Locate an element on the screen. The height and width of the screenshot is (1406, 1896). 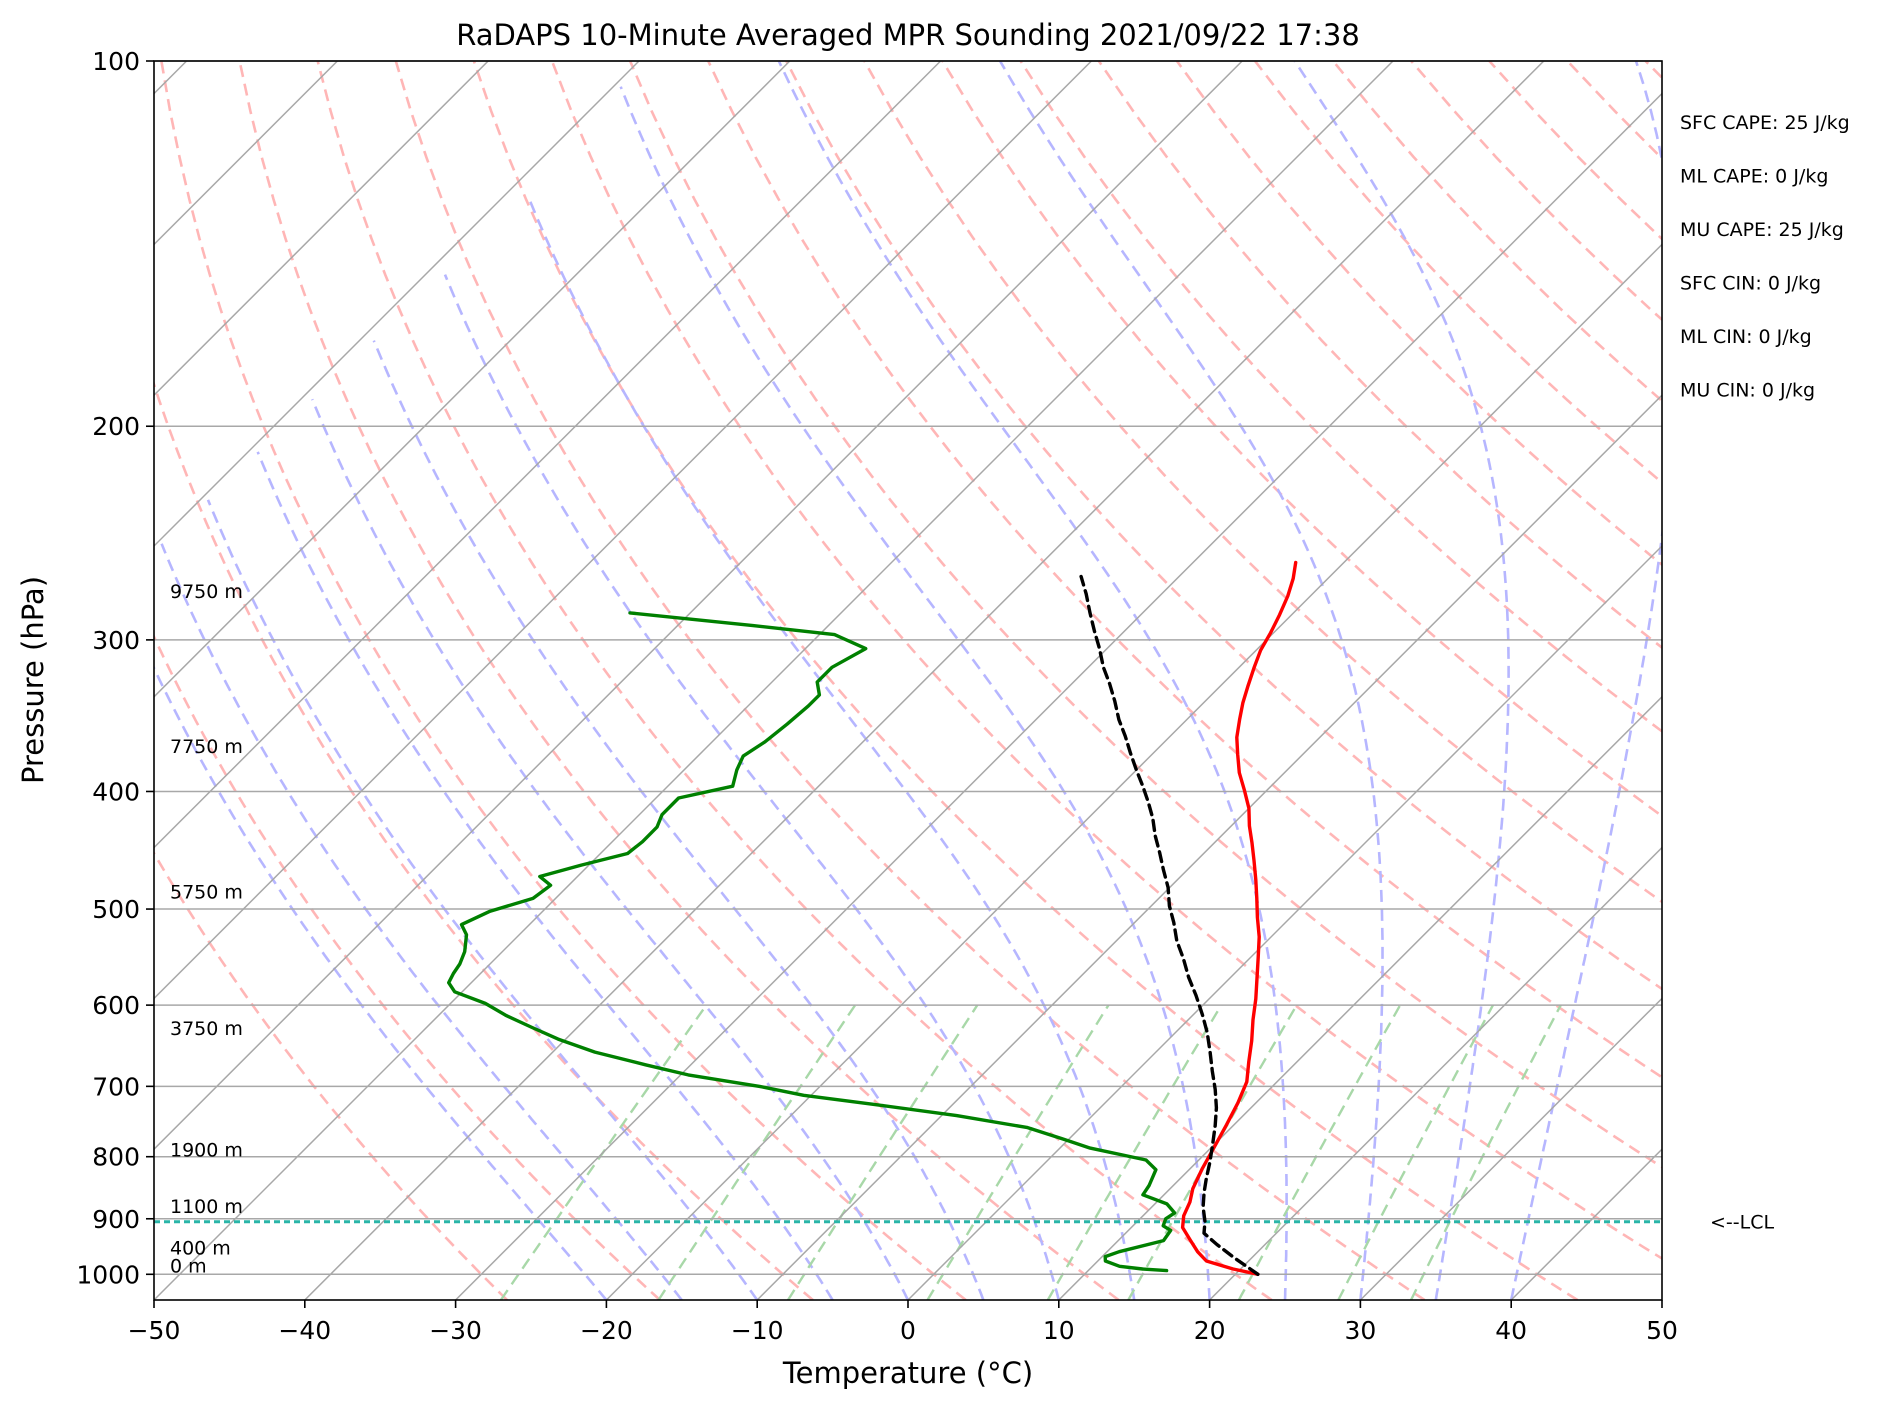
y-tick-label: 1000 is located at coordinates (108, 1274).